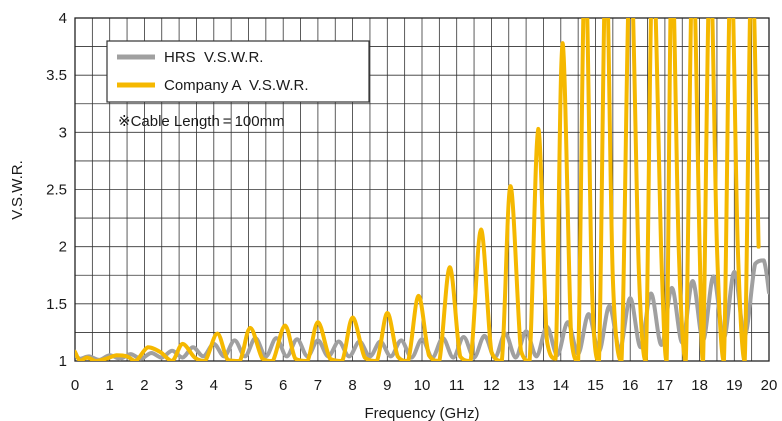 The height and width of the screenshot is (421, 782). Describe the element at coordinates (283, 385) in the screenshot. I see `x-tick-label: 6` at that location.